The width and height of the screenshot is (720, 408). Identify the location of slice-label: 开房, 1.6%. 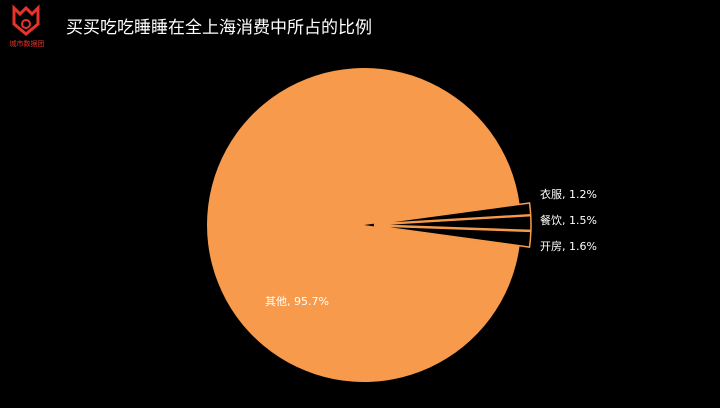
(568, 246).